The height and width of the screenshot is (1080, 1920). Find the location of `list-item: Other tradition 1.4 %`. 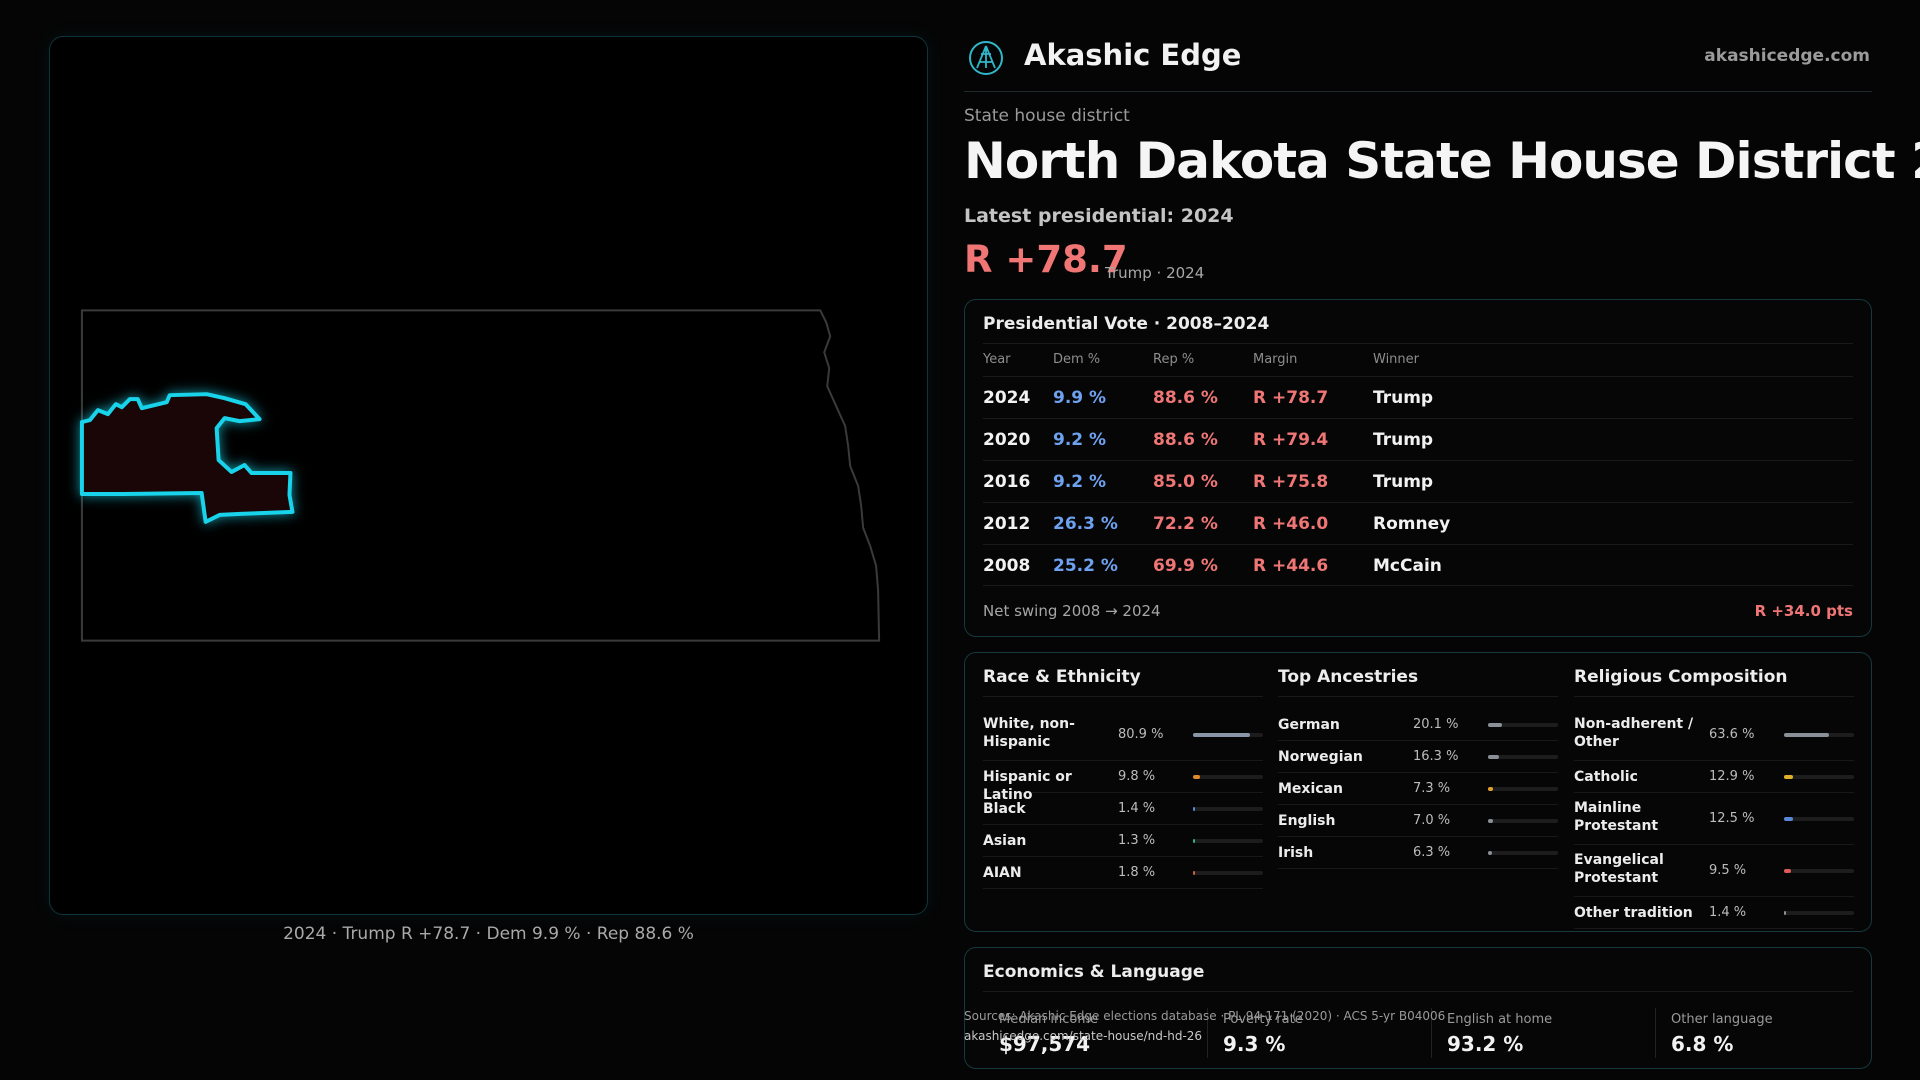

list-item: Other tradition 1.4 % is located at coordinates (1714, 913).